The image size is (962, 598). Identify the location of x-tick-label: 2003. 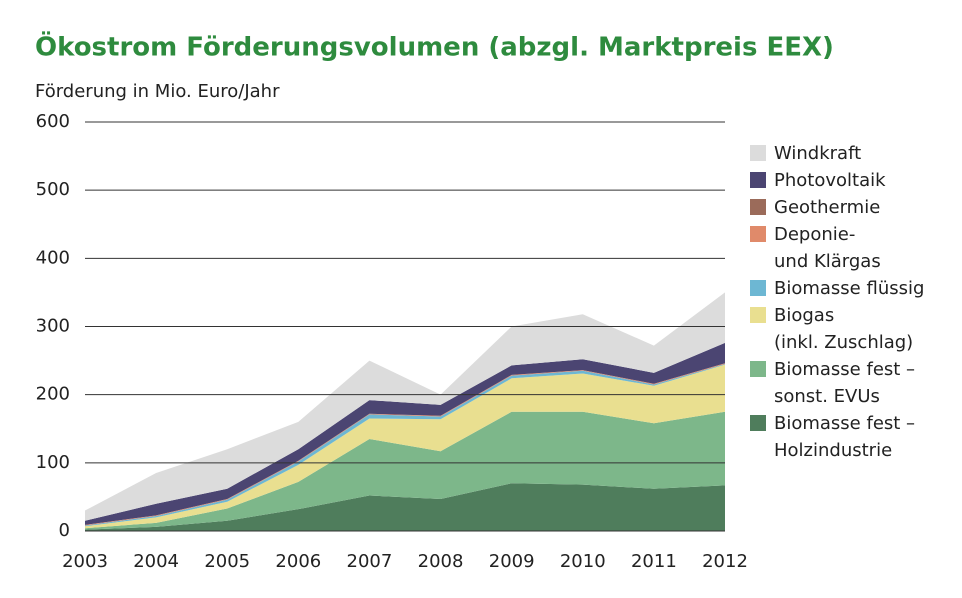
(85, 561).